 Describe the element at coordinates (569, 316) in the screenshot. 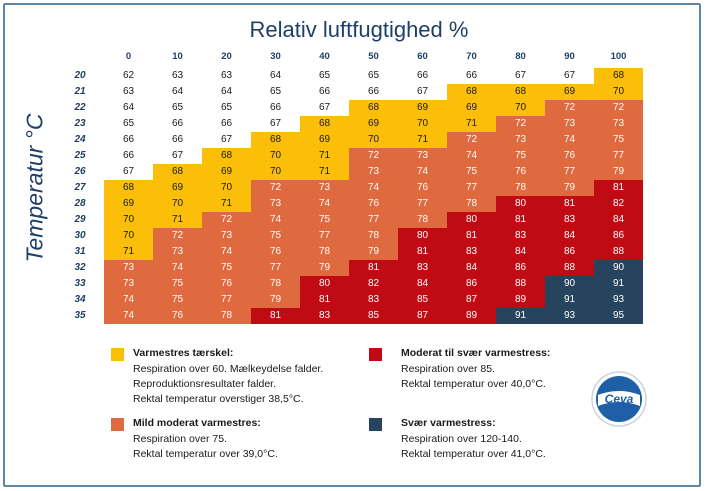

I see `heatmap-cell: 93` at that location.